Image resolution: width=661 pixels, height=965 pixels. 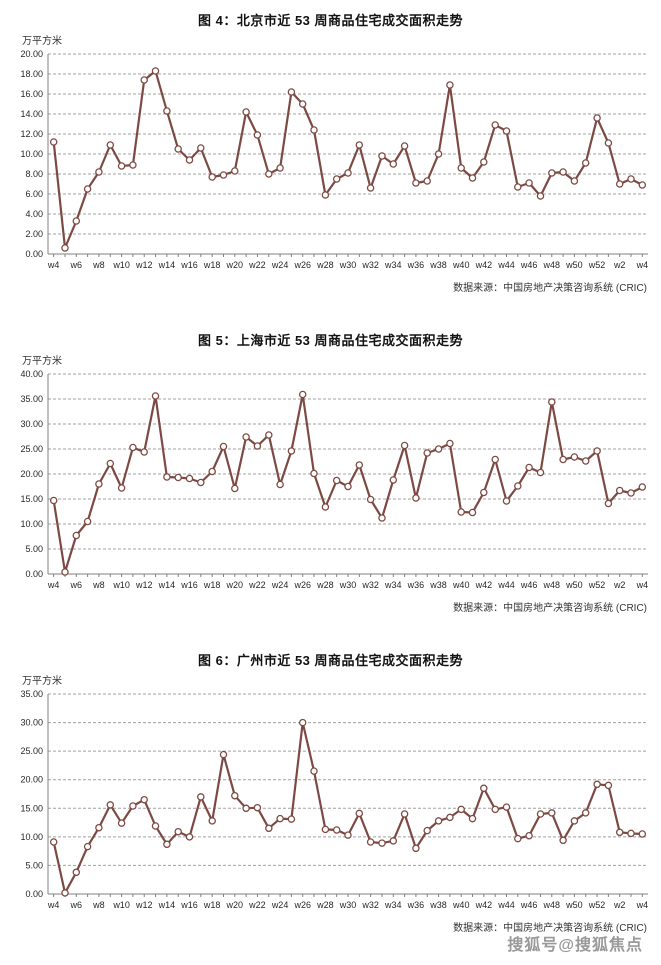 What do you see at coordinates (31, 94) in the screenshot?
I see `y-tick-label: 16.00` at bounding box center [31, 94].